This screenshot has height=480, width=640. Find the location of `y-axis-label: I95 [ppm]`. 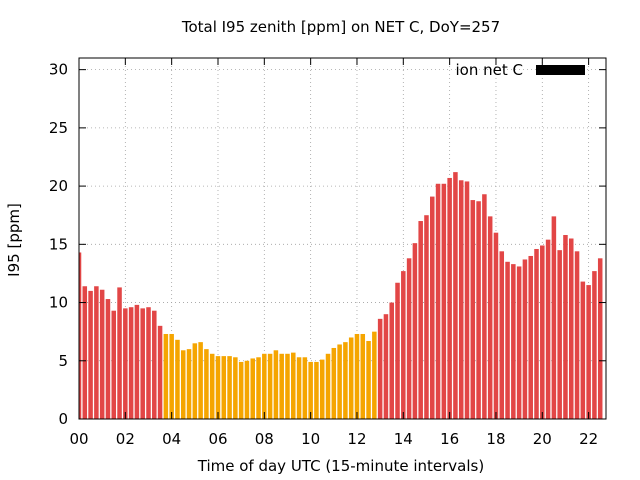

y-axis-label: I95 [ppm] is located at coordinates (14, 240).